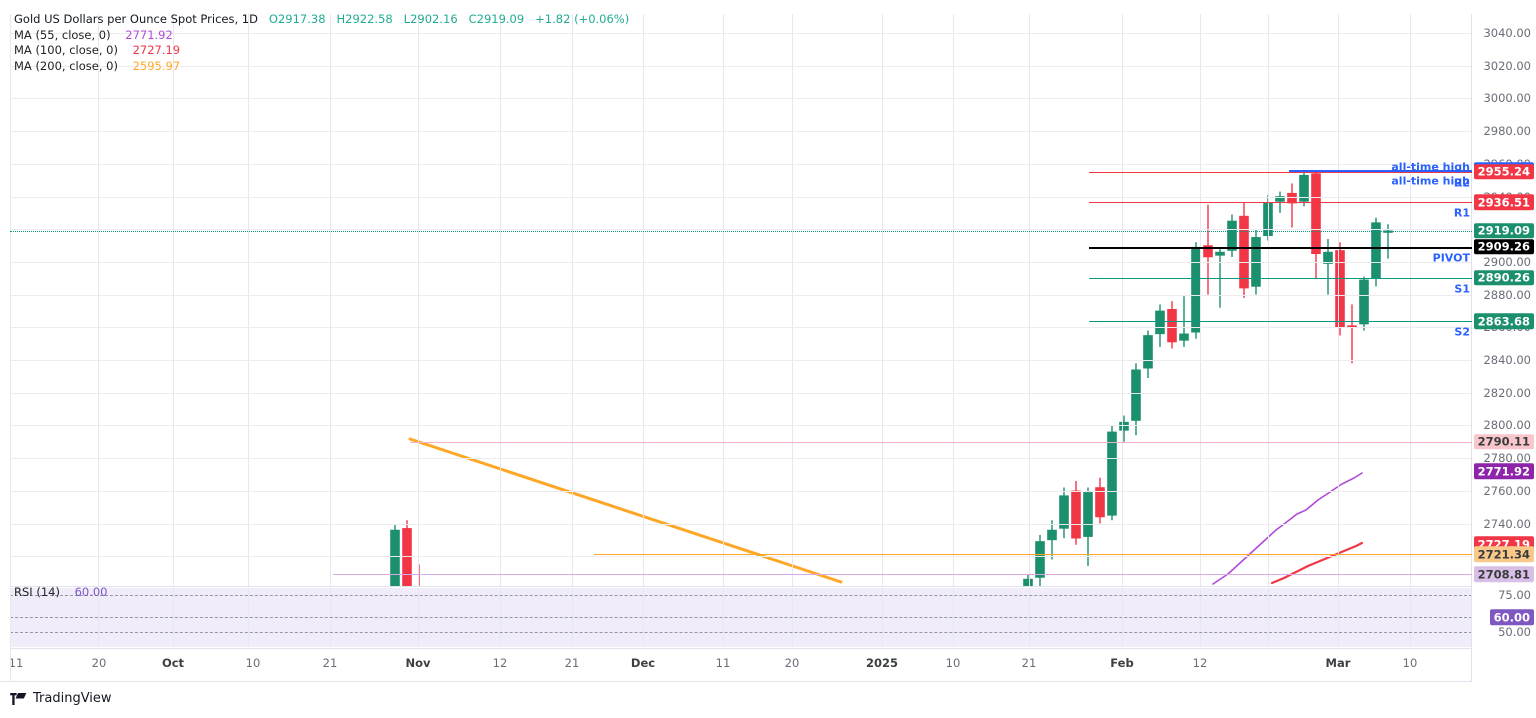  What do you see at coordinates (1122, 663) in the screenshot?
I see `time-tick-feb: Feb` at bounding box center [1122, 663].